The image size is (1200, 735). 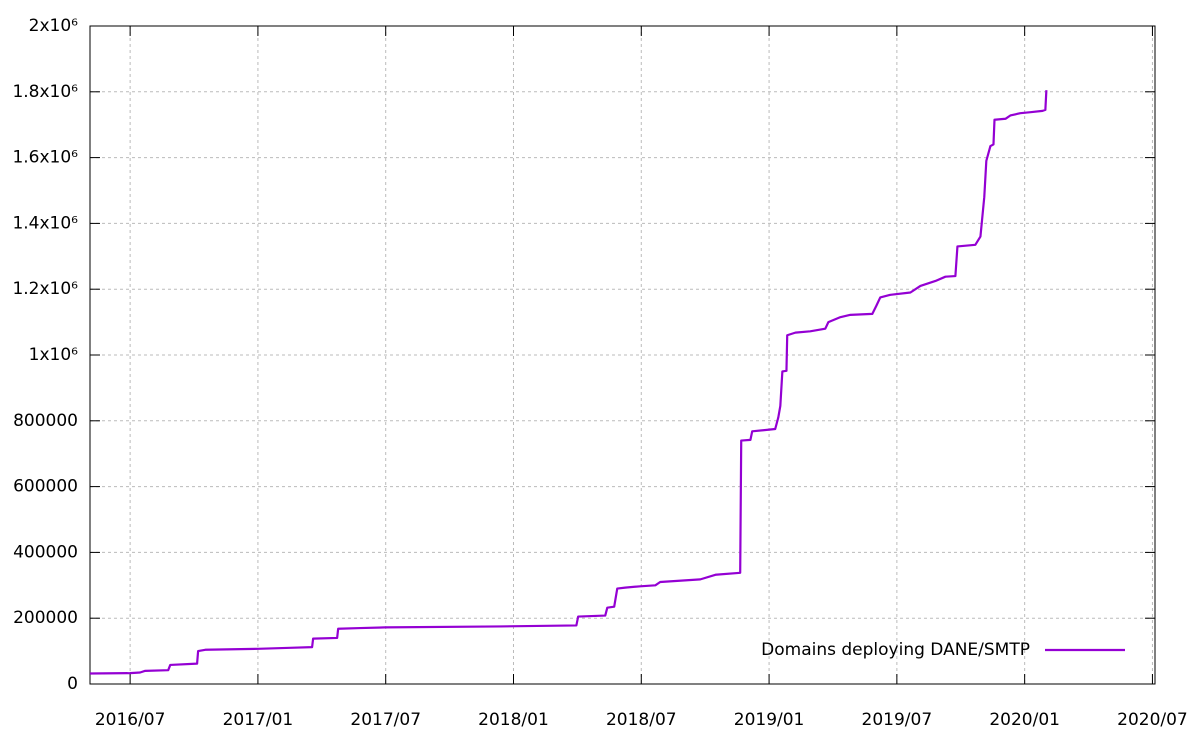 What do you see at coordinates (45, 421) in the screenshot?
I see `y-tick-label: 800000` at bounding box center [45, 421].